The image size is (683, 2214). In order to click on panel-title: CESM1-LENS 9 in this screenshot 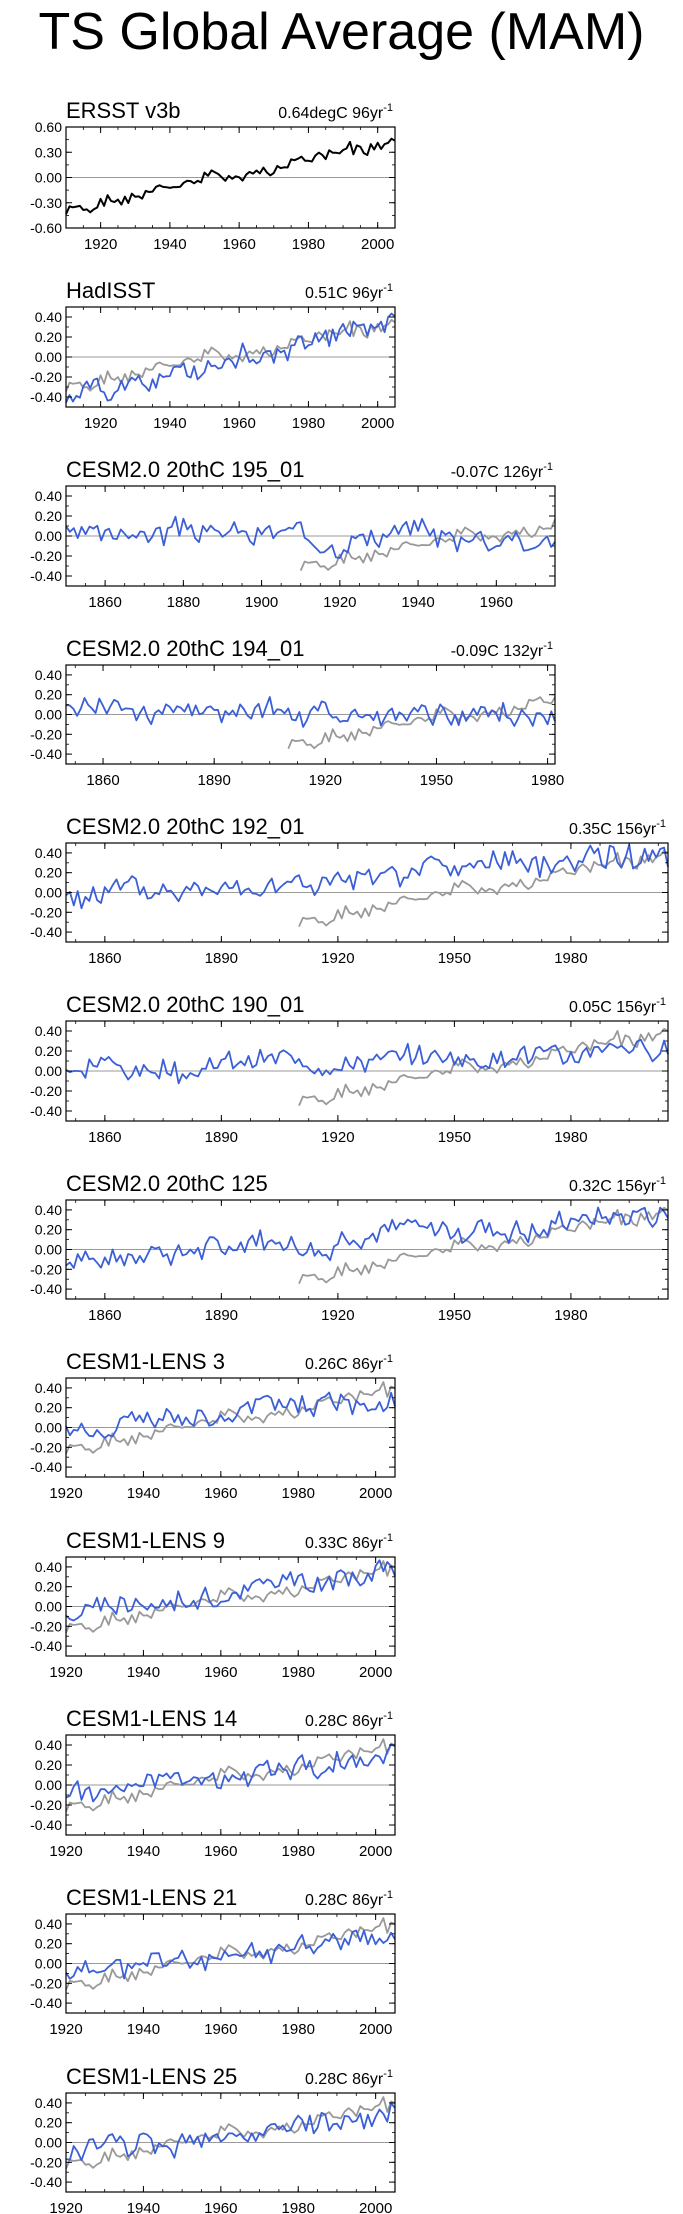, I will do `click(145, 1540)`.